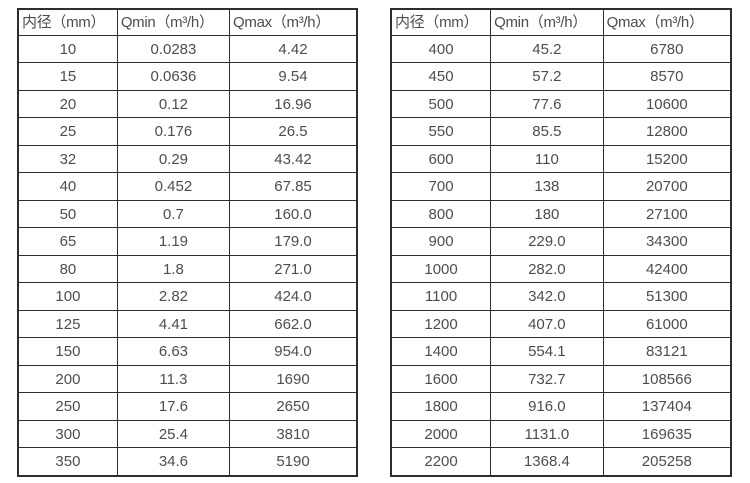 This screenshot has width=750, height=483. What do you see at coordinates (441, 131) in the screenshot?
I see `table-cell: 550` at bounding box center [441, 131].